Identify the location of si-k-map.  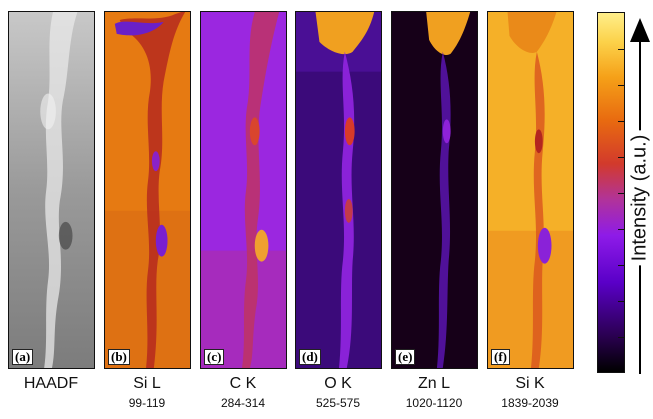
(530, 190).